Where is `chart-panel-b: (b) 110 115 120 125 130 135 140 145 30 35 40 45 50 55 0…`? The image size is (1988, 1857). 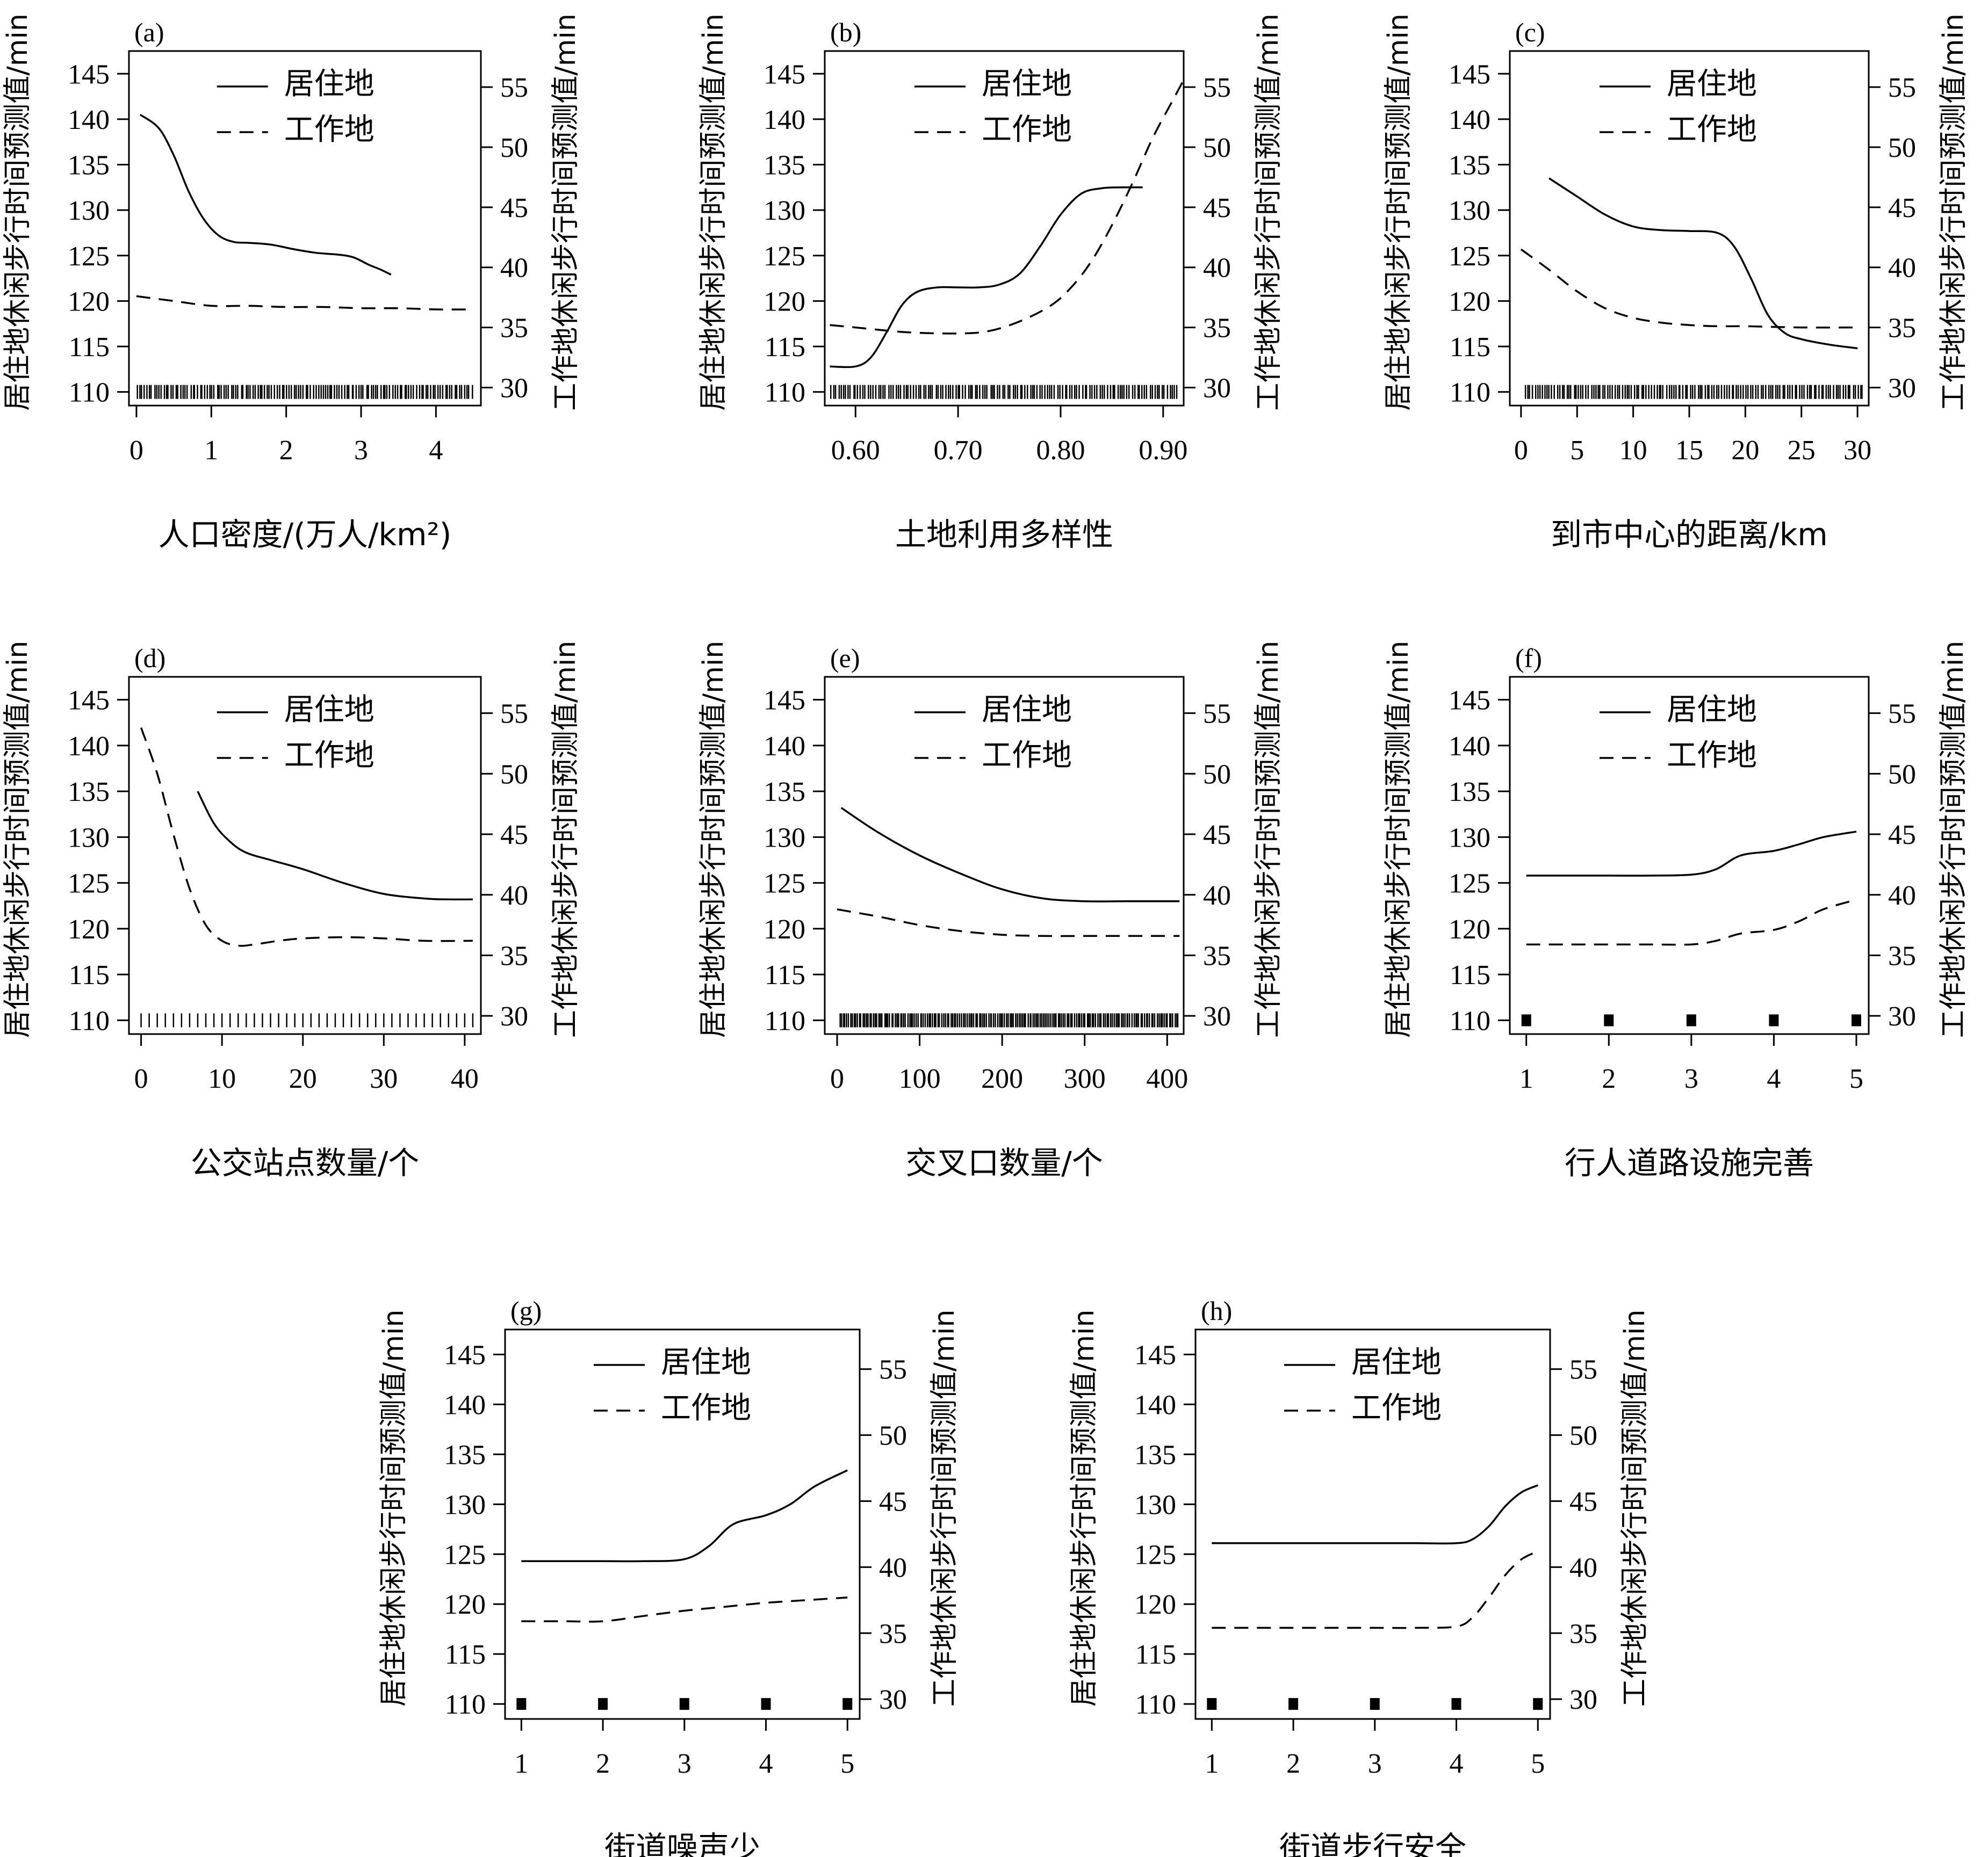 chart-panel-b: (b) 110 115 120 125 130 135 140 145 30 35 40 45 50 55 0… is located at coordinates (991, 283).